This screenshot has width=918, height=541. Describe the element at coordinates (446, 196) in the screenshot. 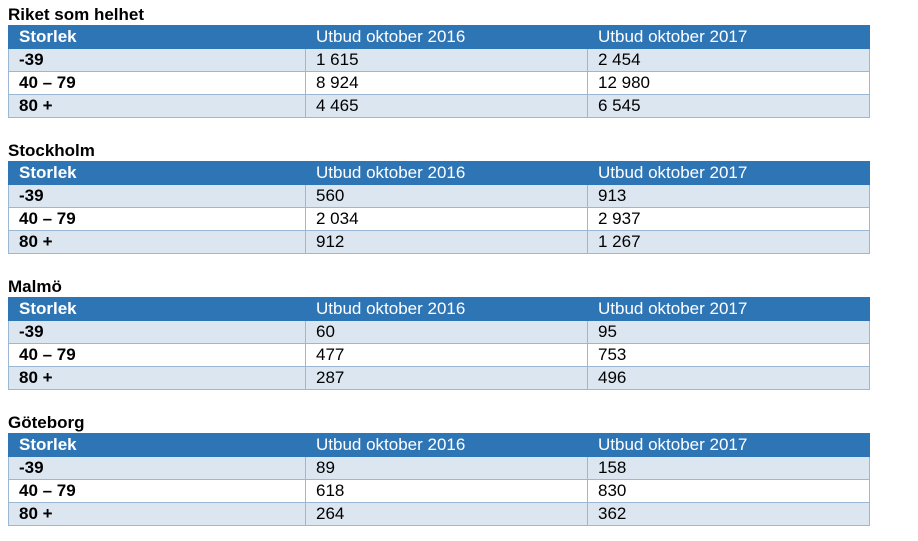

I see `value-2016-cell: 560` at that location.